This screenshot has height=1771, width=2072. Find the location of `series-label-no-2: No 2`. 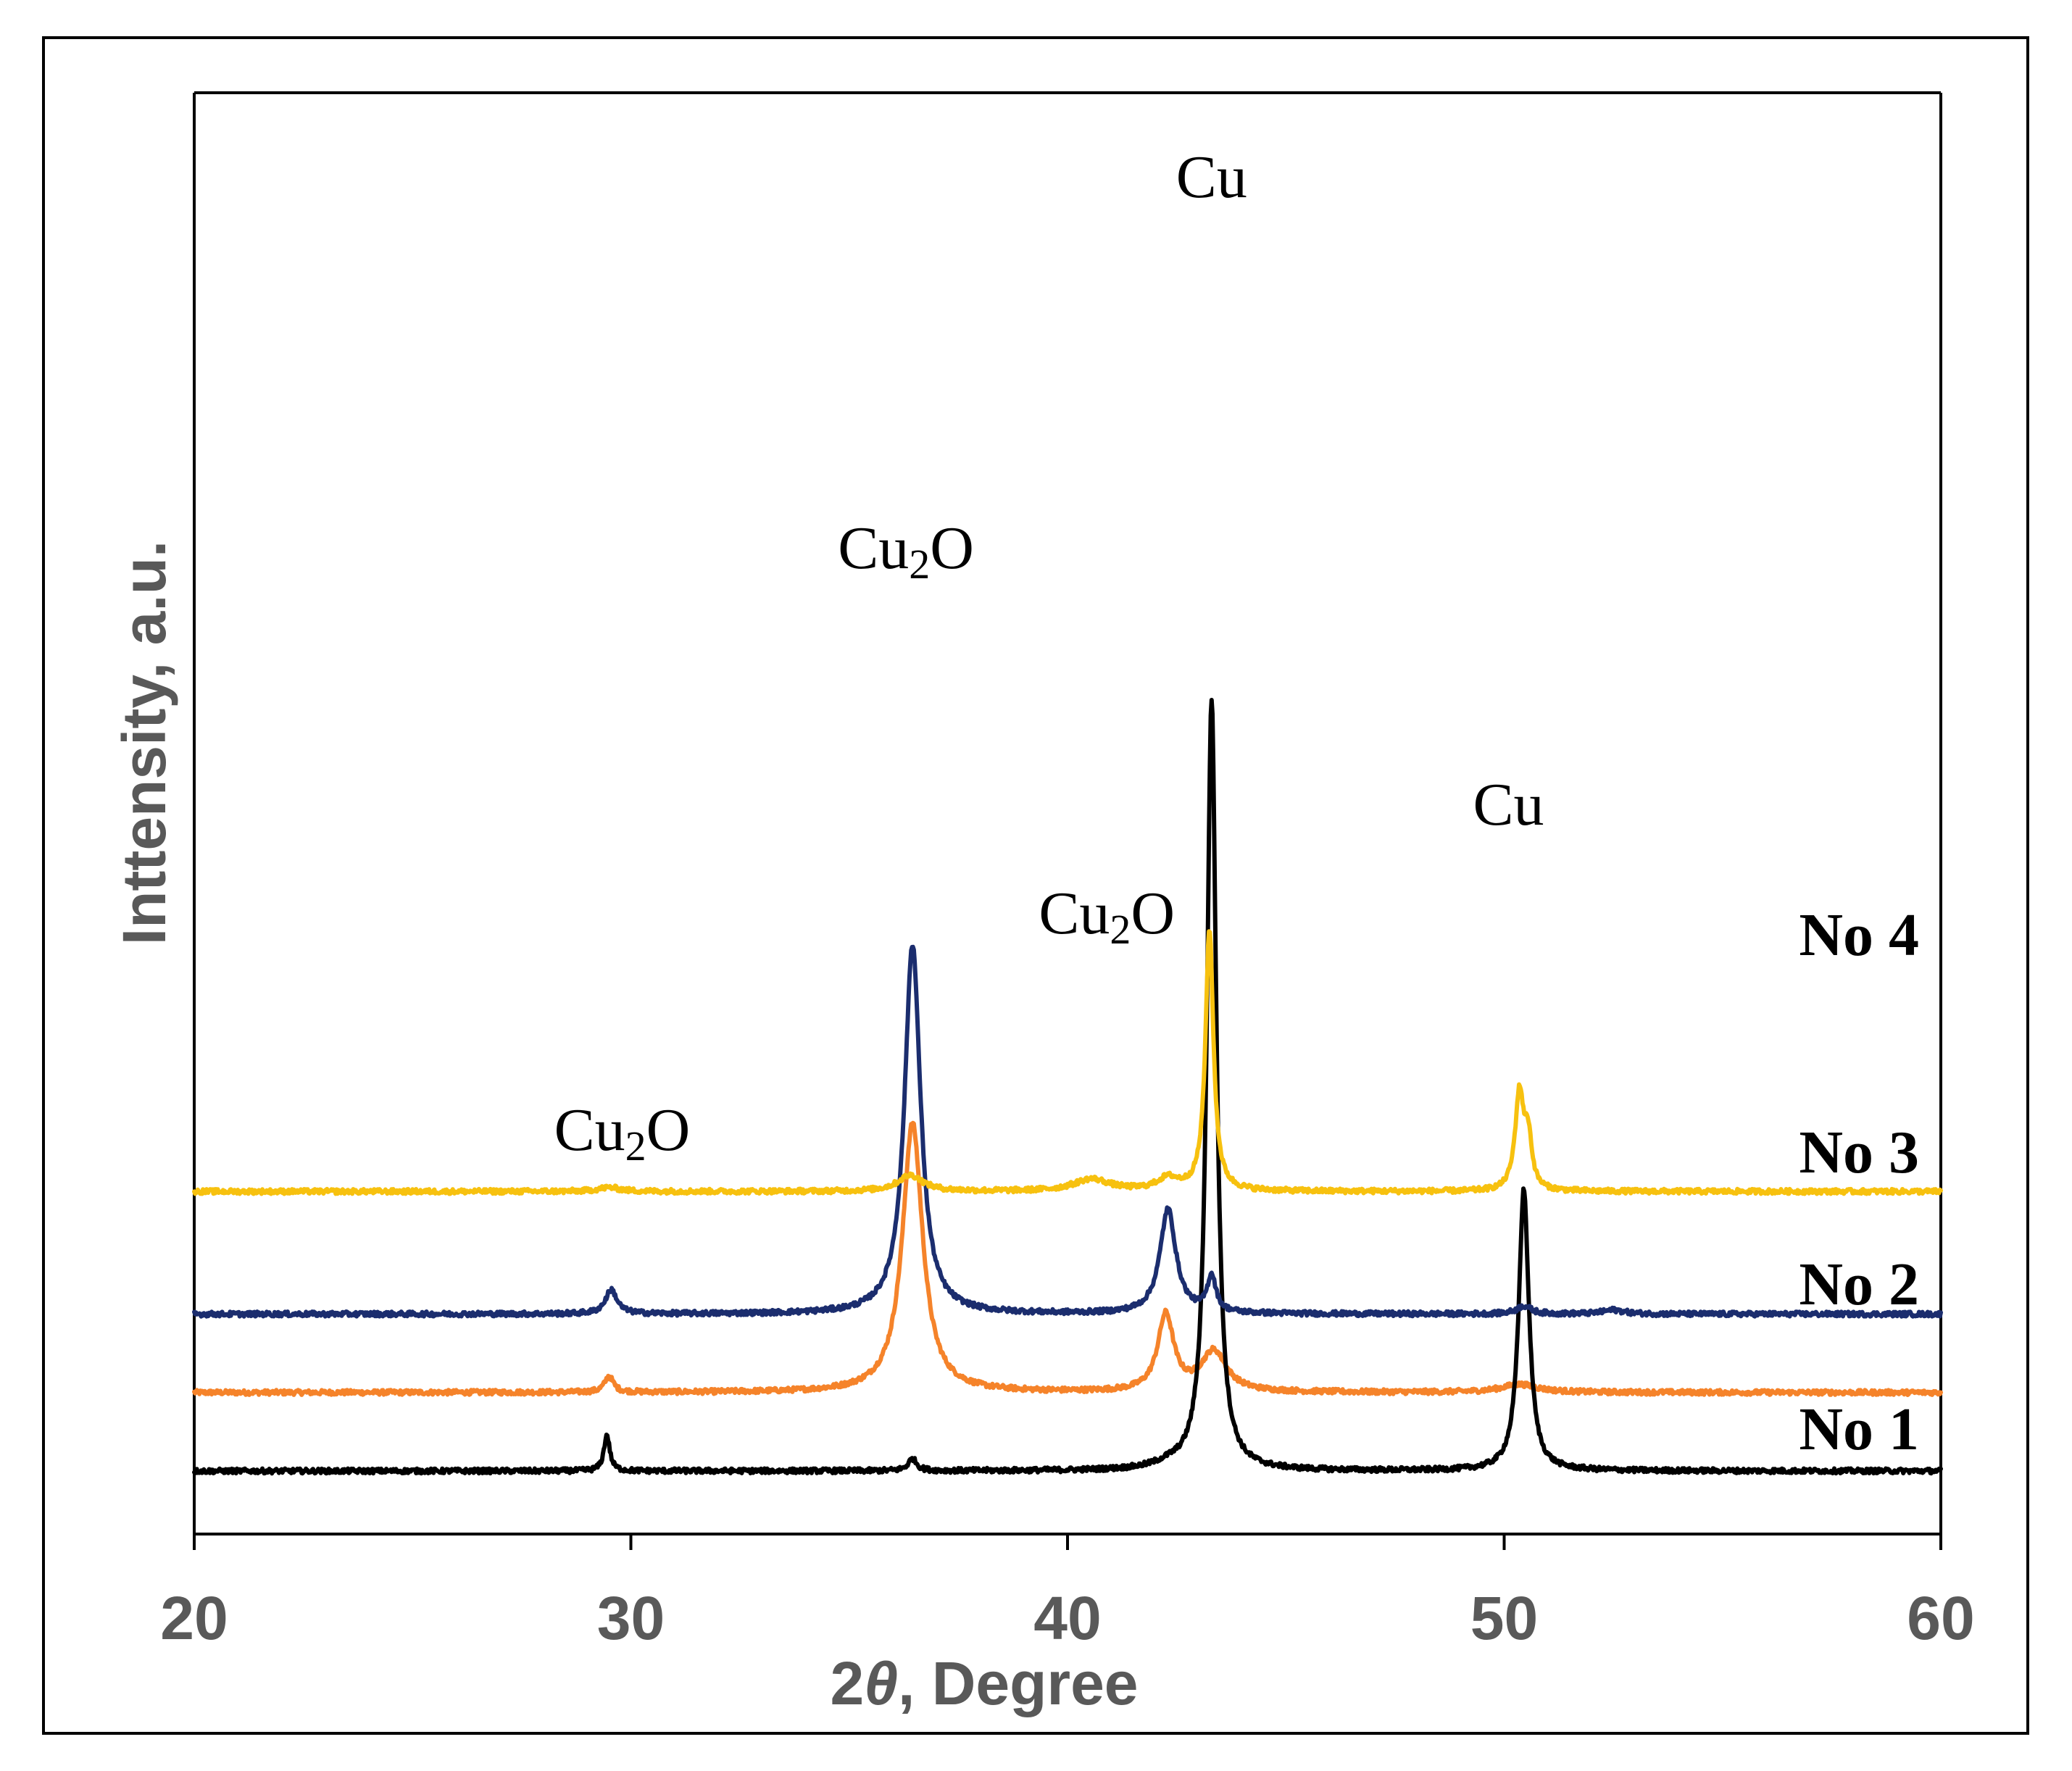

series-label-no-2: No 2 is located at coordinates (1859, 1284).